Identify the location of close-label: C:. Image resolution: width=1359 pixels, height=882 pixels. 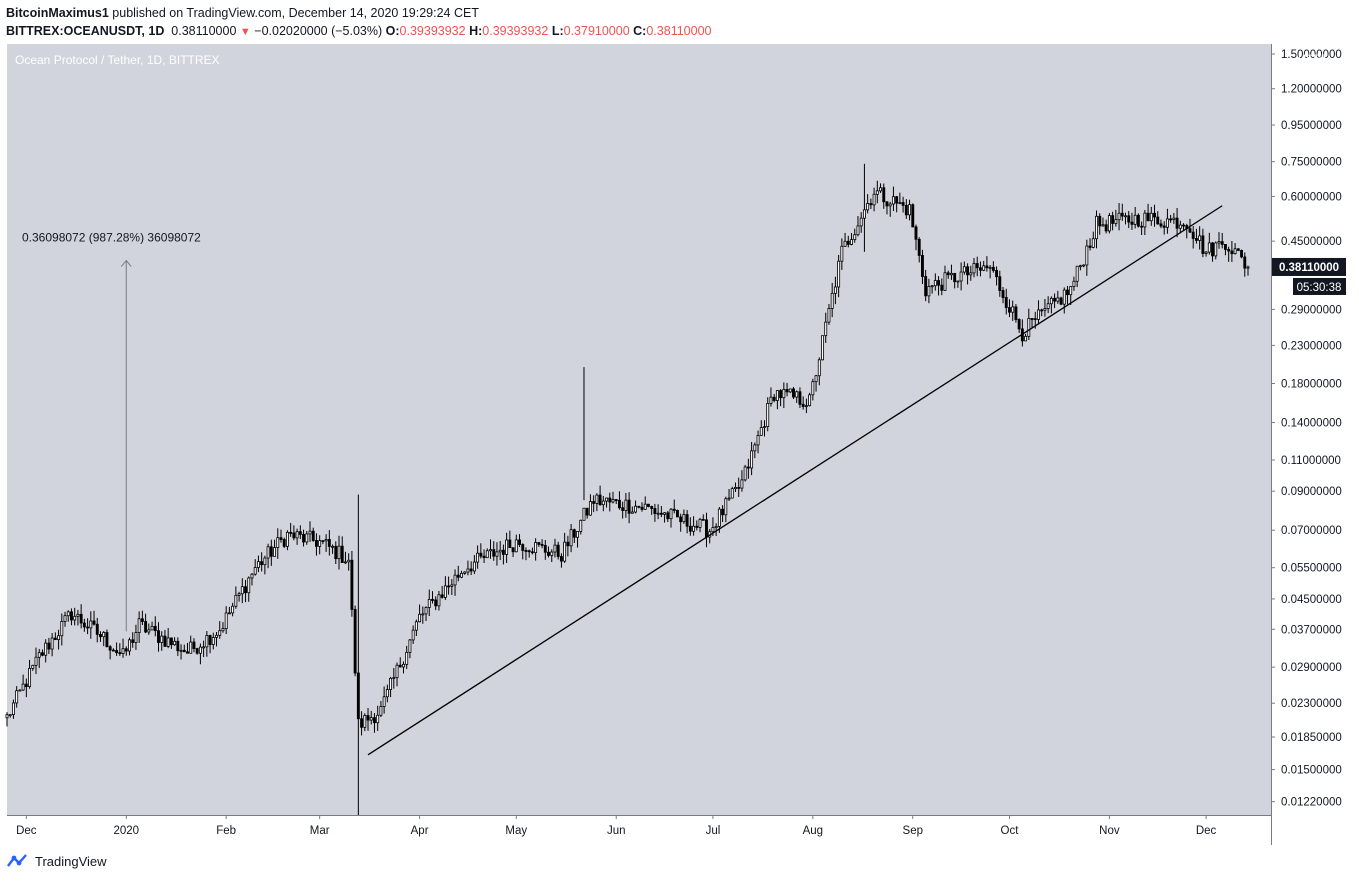
(640, 31).